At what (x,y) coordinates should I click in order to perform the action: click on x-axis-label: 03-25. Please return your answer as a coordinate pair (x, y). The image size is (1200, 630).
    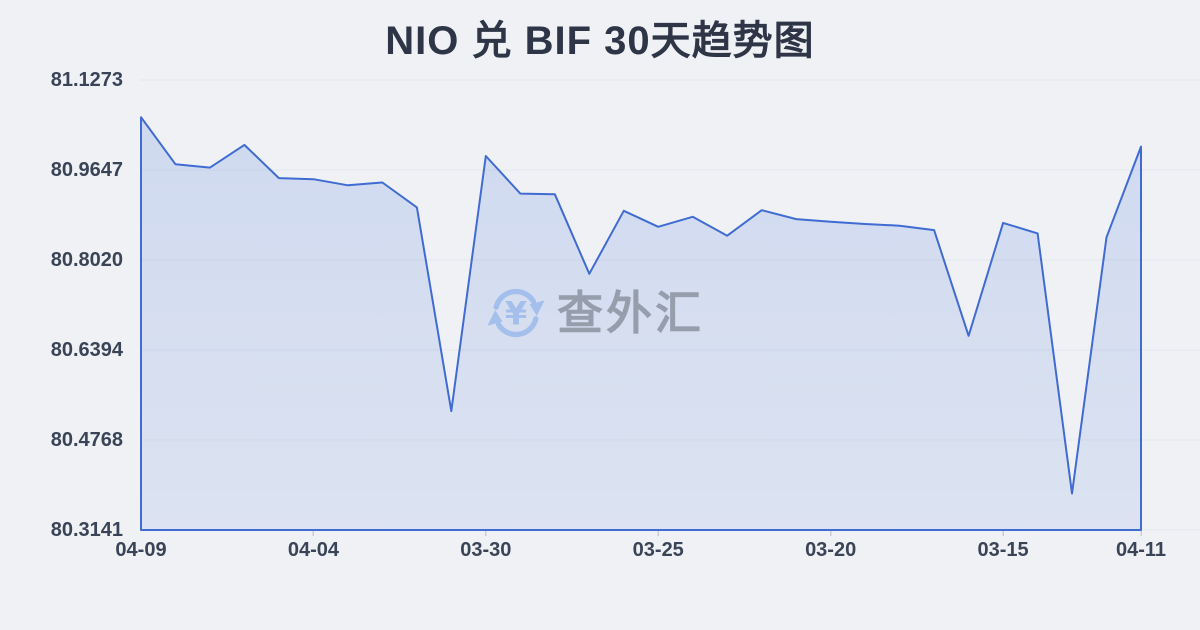
    Looking at the image, I should click on (658, 550).